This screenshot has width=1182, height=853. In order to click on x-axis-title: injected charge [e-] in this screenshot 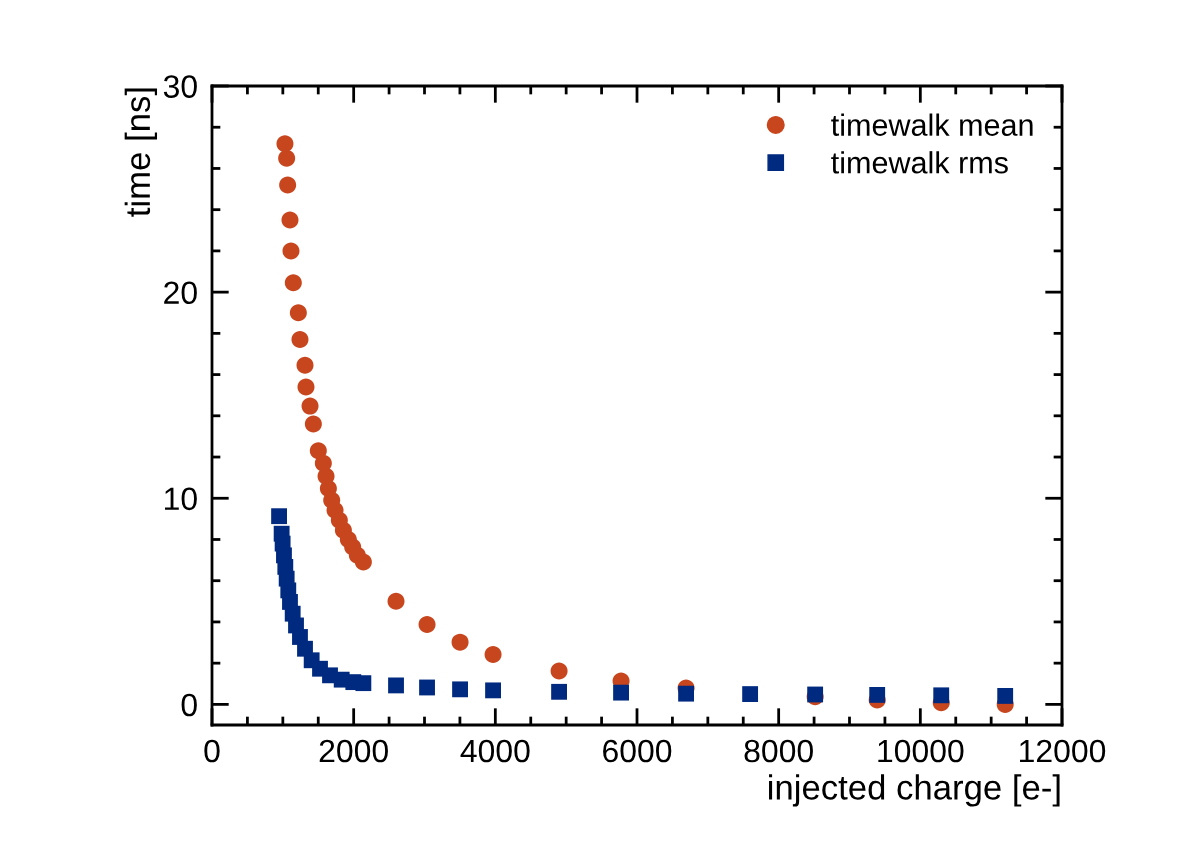, I will do `click(914, 790)`.